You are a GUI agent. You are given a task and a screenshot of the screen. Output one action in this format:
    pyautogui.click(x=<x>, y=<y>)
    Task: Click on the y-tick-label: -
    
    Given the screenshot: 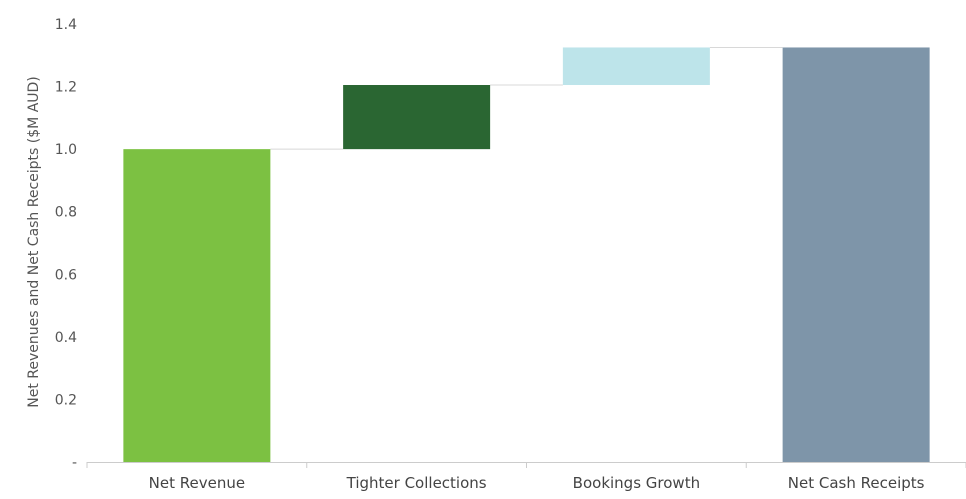 What is the action you would take?
    pyautogui.click(x=74, y=463)
    